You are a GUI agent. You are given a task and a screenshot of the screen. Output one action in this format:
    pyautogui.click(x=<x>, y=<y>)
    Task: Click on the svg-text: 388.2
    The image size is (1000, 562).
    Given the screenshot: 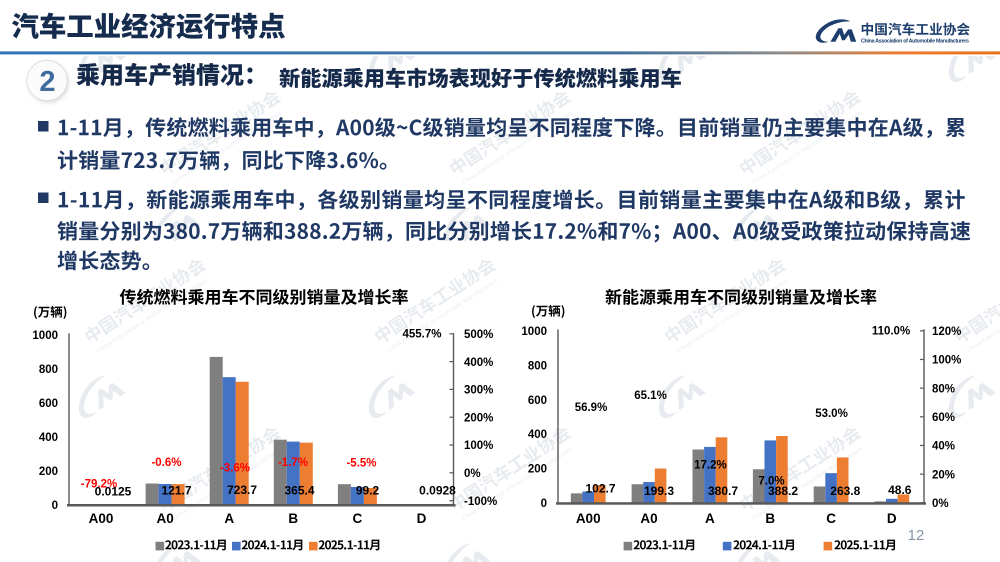 What is the action you would take?
    pyautogui.click(x=783, y=491)
    